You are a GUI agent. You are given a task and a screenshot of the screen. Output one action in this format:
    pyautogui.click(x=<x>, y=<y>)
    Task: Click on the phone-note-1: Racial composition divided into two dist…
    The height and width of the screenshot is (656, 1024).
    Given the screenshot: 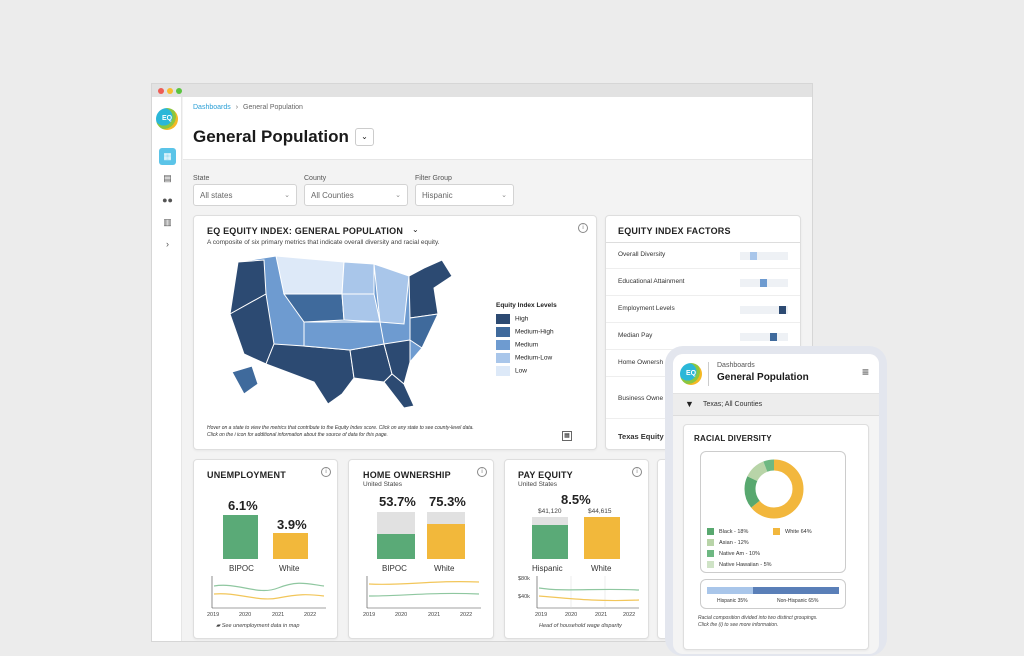 What is the action you would take?
    pyautogui.click(x=758, y=618)
    